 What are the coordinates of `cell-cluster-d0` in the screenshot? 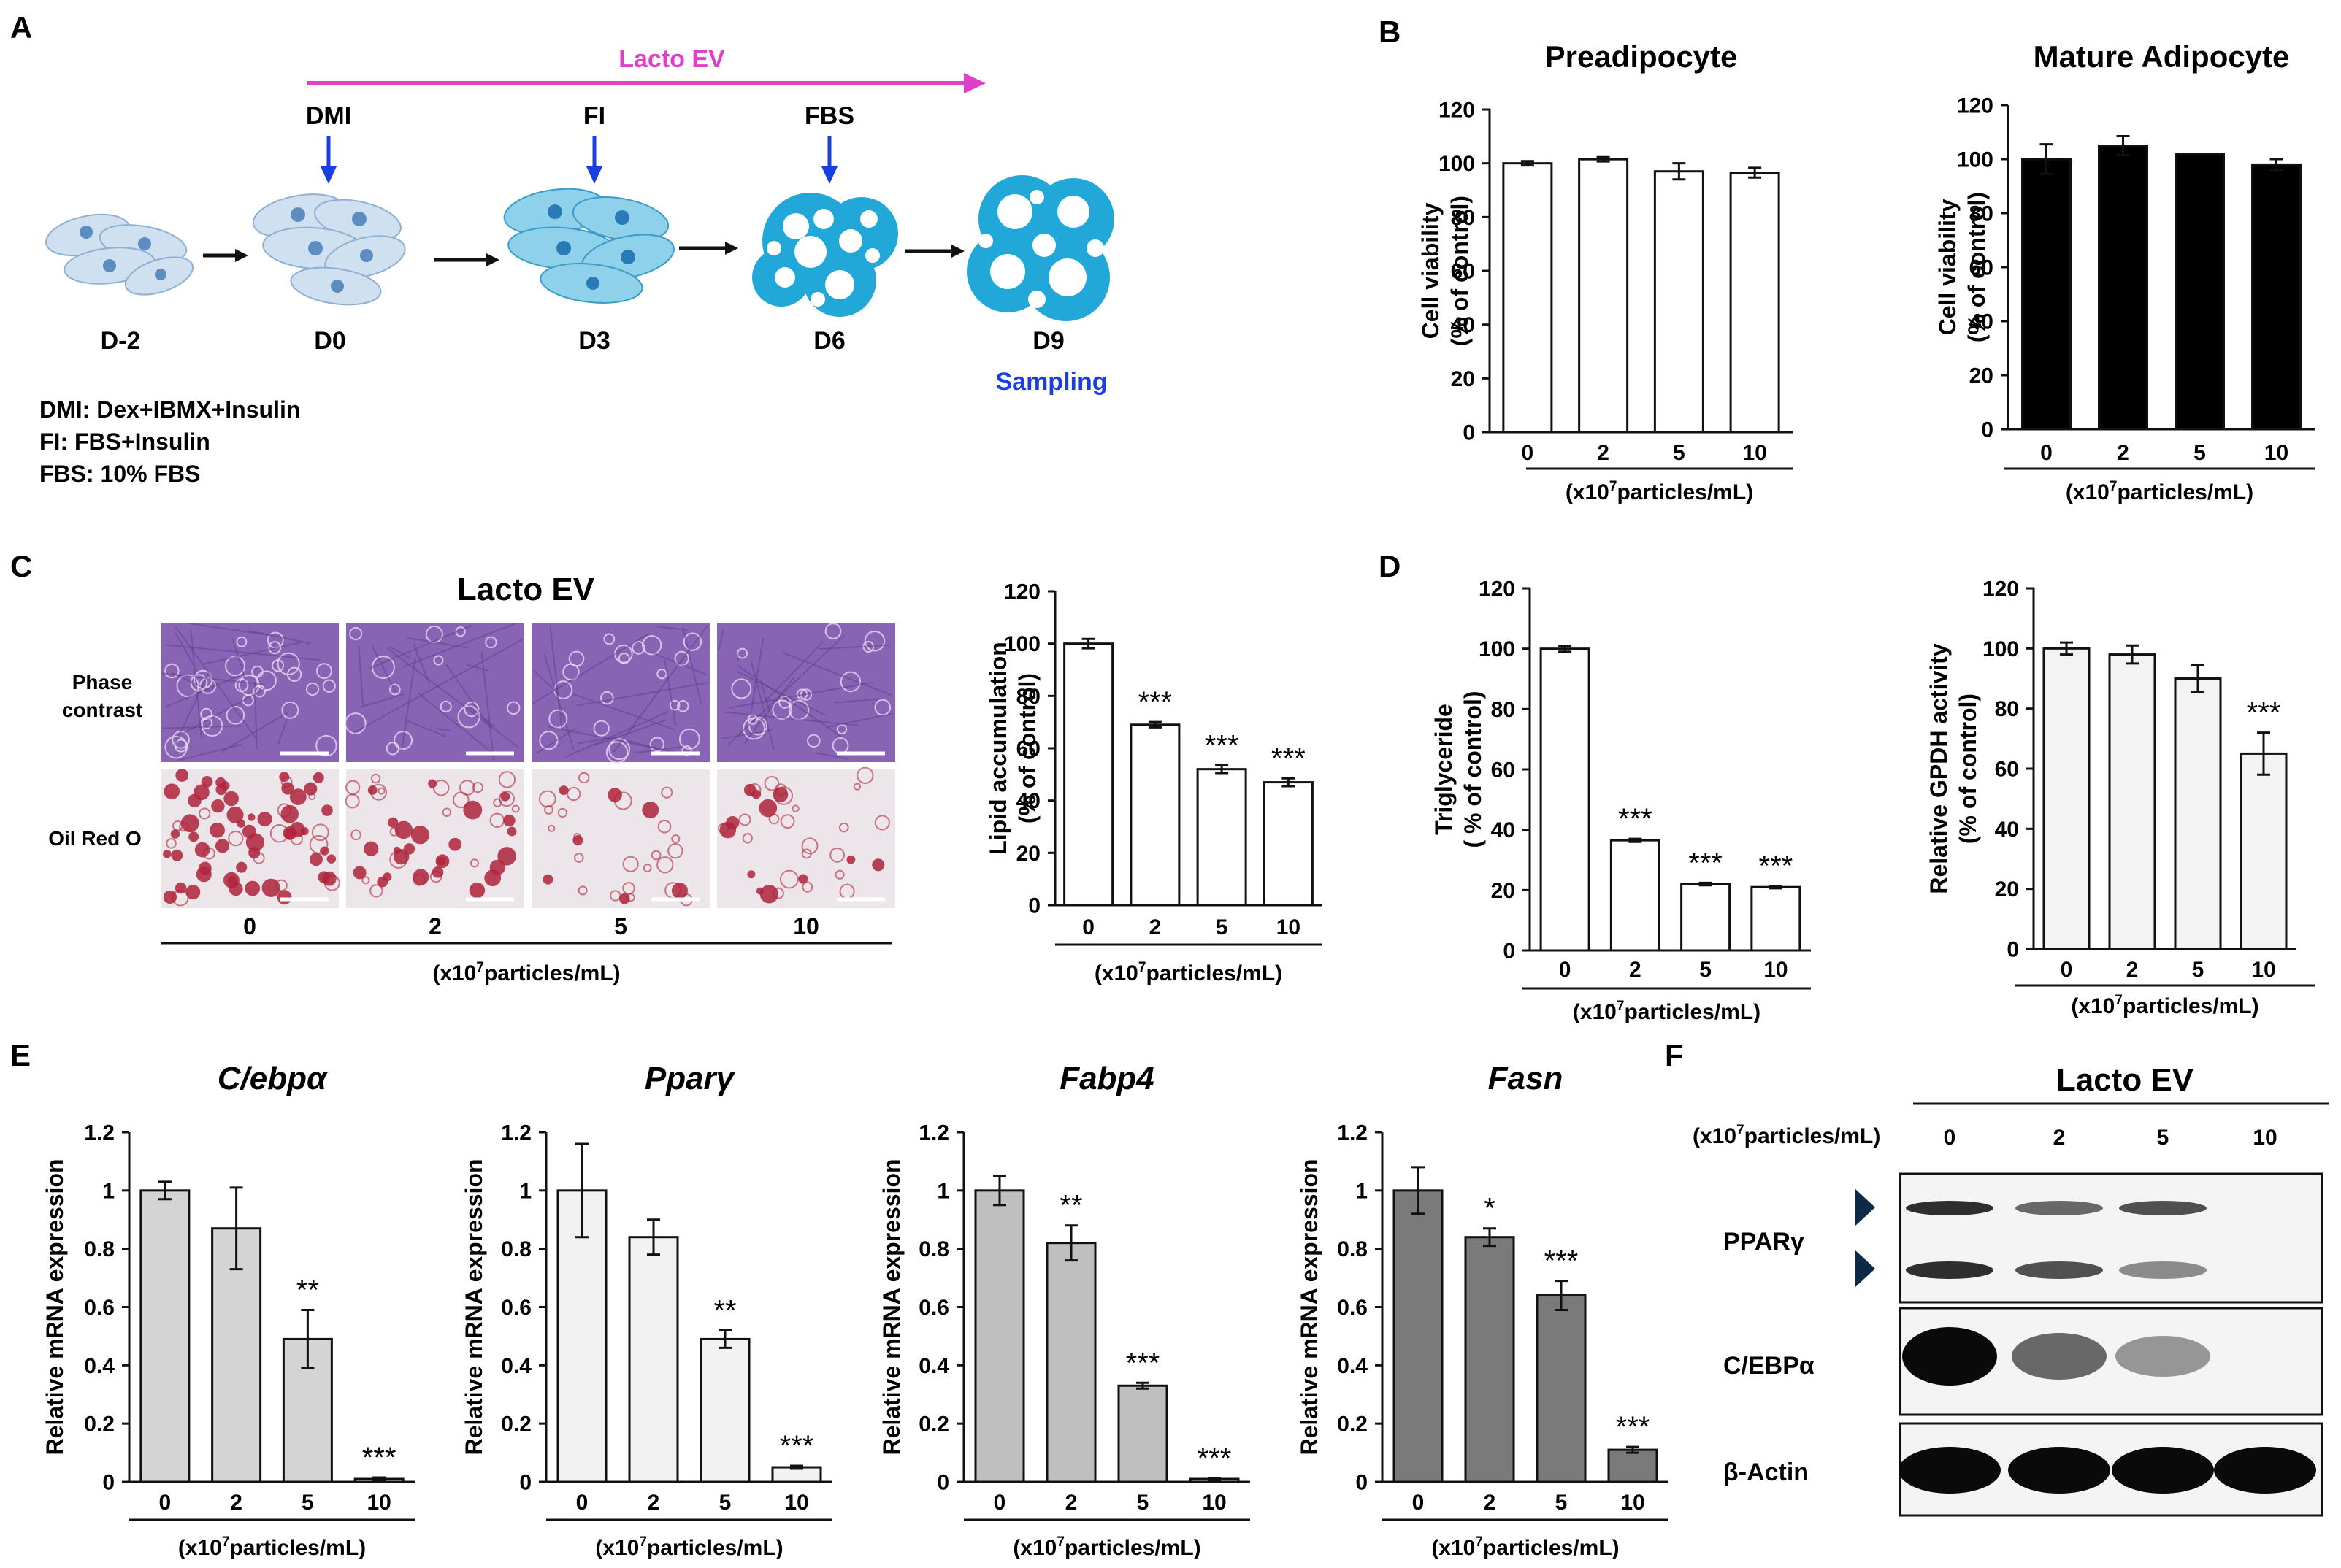 It's located at (329, 250).